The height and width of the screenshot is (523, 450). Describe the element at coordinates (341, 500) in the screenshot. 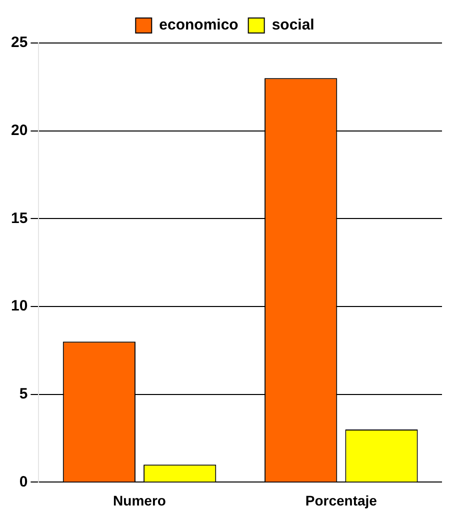

I see `x-tick-label: Porcentaje` at that location.